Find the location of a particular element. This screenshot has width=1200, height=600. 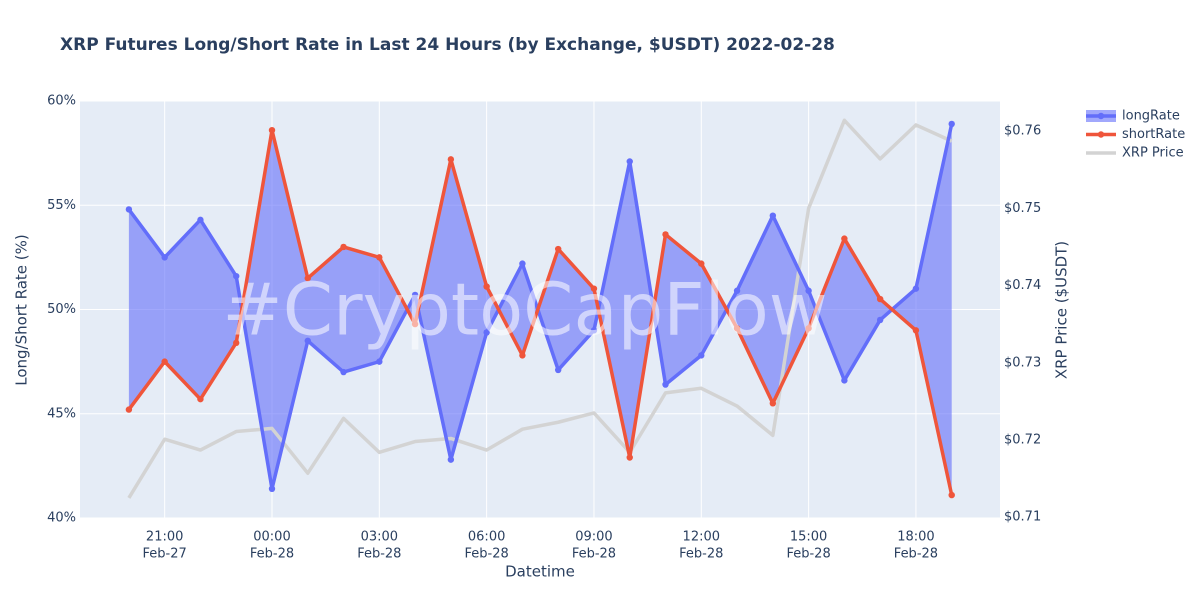

y2-tick-label: $0.76 is located at coordinates (1022, 131).